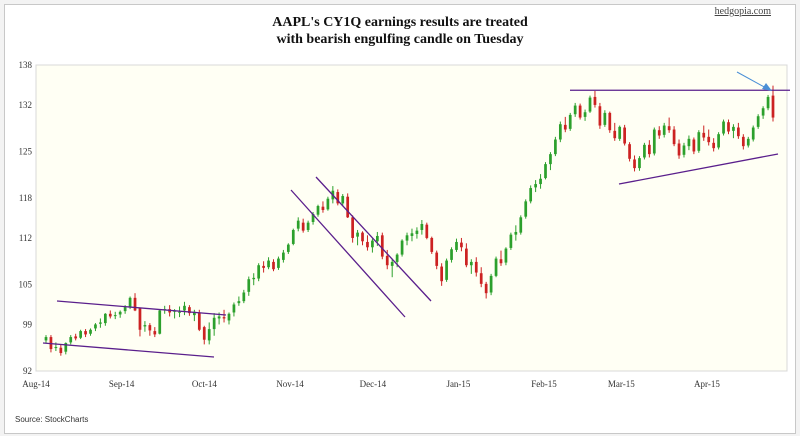 The image size is (800, 436). What do you see at coordinates (400, 39) in the screenshot?
I see `chart-title-line-2: with bearish engulfing candle on Tuesday` at bounding box center [400, 39].